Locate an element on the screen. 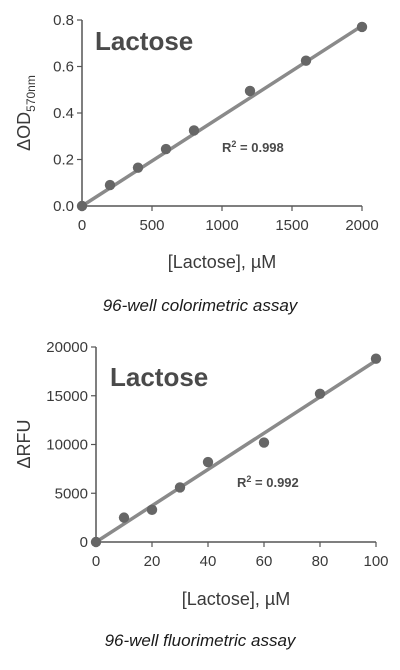 This screenshot has height=670, width=400. y-tick-label: 0.8 is located at coordinates (63, 20).